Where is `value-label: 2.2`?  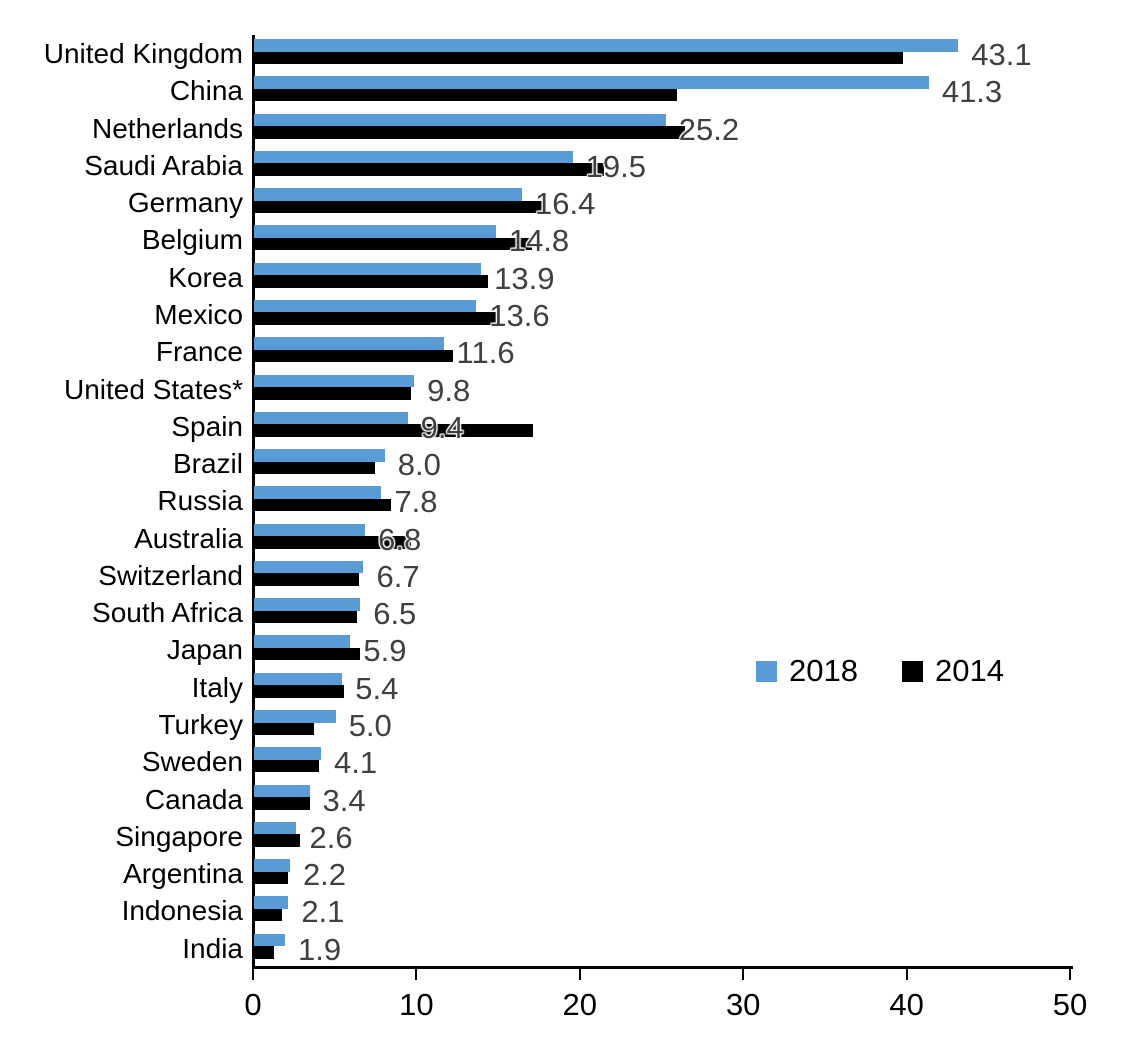
value-label: 2.2 is located at coordinates (324, 875).